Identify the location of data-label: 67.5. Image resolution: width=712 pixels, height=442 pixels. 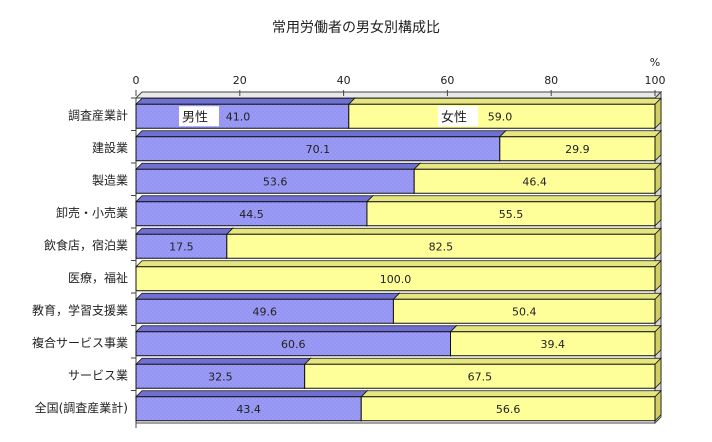
(480, 376).